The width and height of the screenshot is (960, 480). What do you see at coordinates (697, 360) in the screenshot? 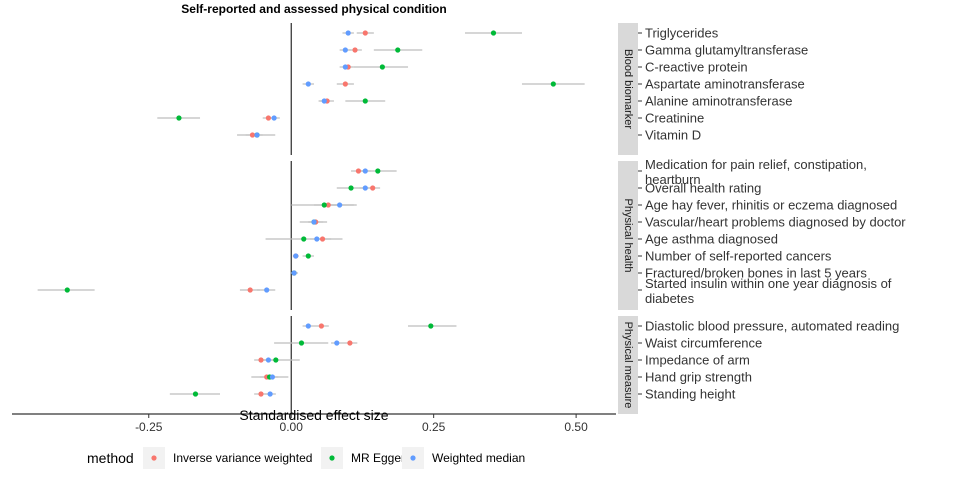
I see `category-label: Impedance of arm` at bounding box center [697, 360].